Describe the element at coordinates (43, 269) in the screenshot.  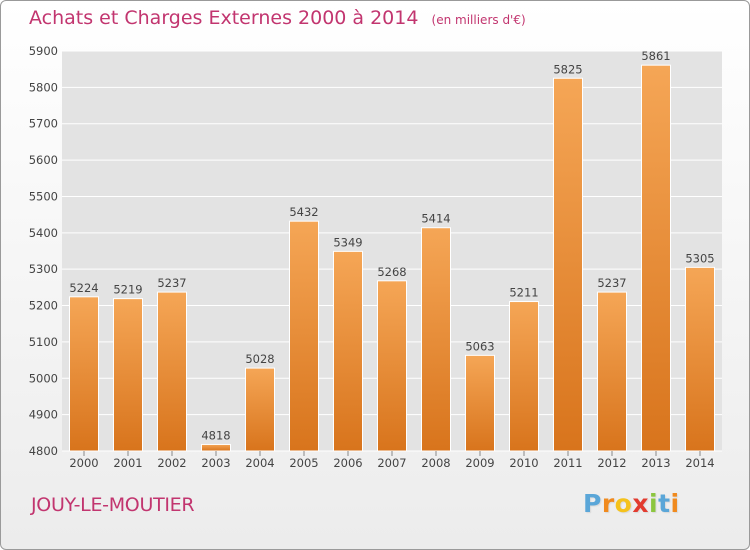
I see `y-tick-label: 5300` at that location.